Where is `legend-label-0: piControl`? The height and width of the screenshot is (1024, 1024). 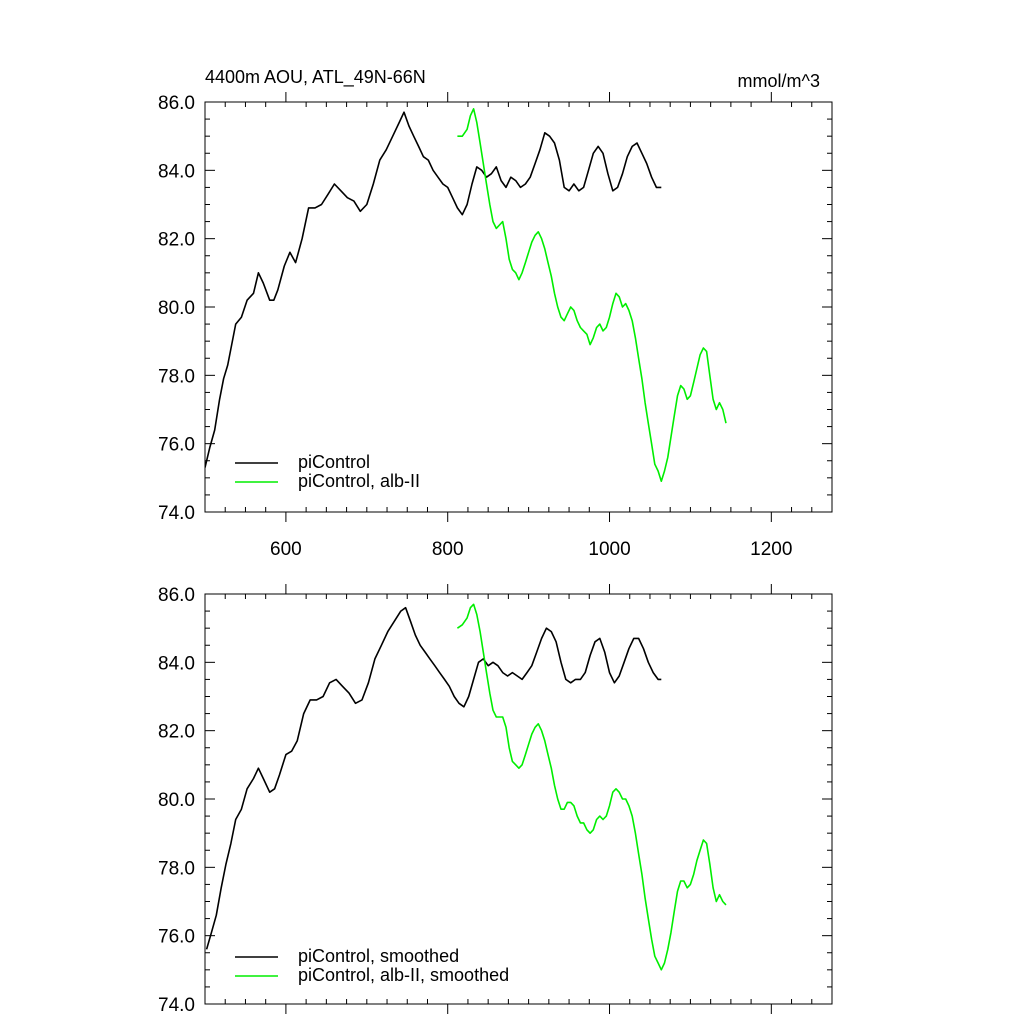
legend-label-0: piControl is located at coordinates (334, 462).